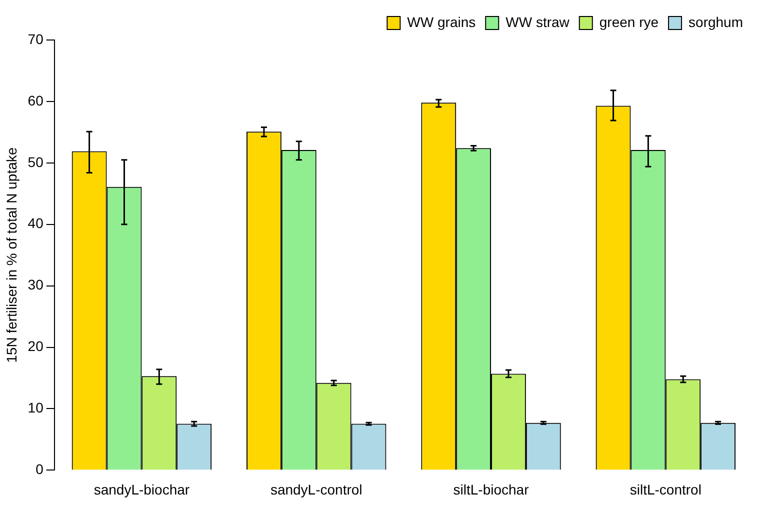 Image resolution: width=761 pixels, height=511 pixels. Describe the element at coordinates (36, 284) in the screenshot. I see `y-tick-label: 30` at that location.